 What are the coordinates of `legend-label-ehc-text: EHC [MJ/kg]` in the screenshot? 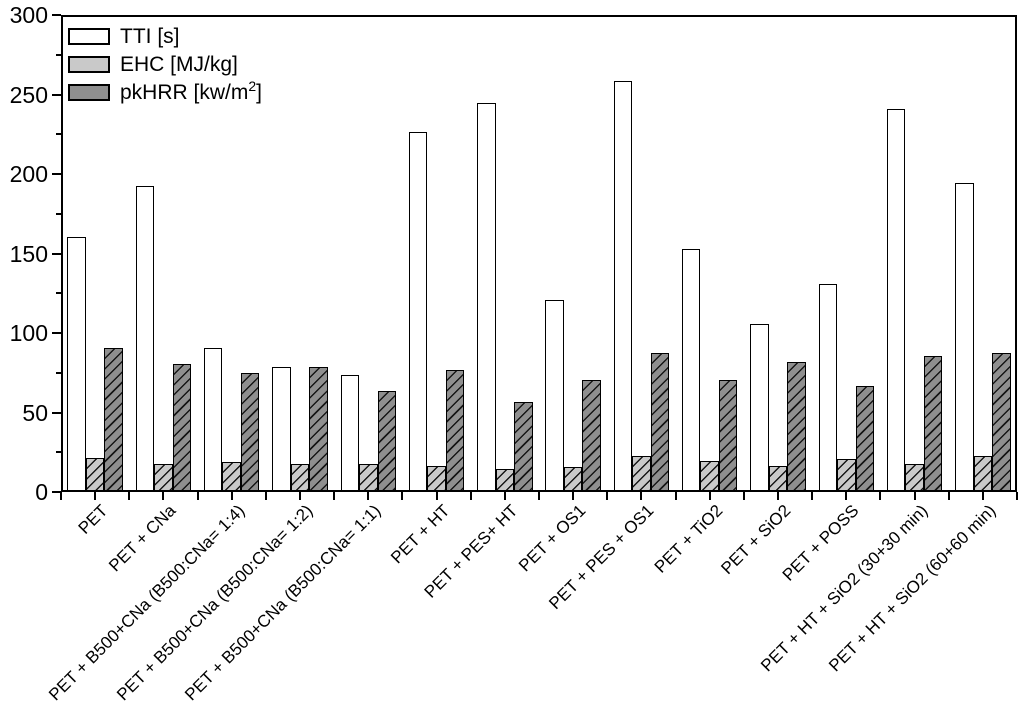 It's located at (179, 64).